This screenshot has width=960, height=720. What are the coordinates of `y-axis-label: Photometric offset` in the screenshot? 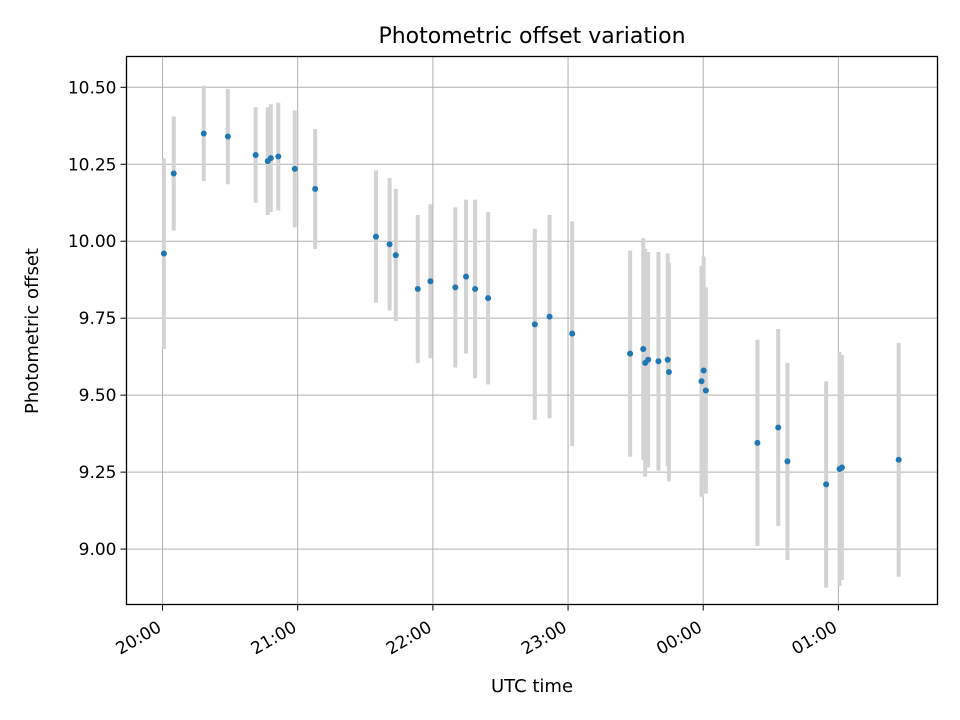 It's located at (32, 331).